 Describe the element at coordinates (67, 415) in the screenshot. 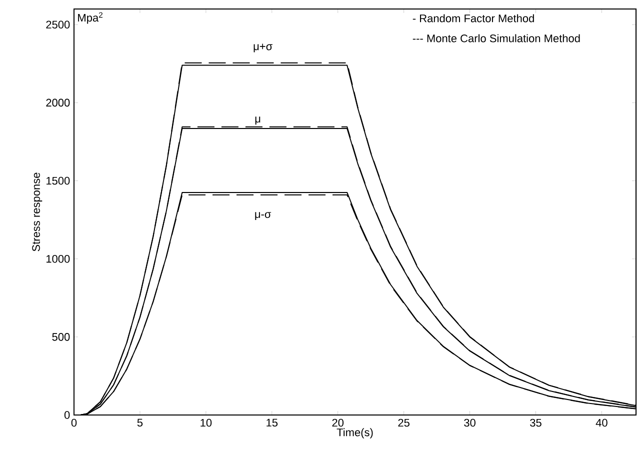

I see `y-tick-label: 0` at that location.